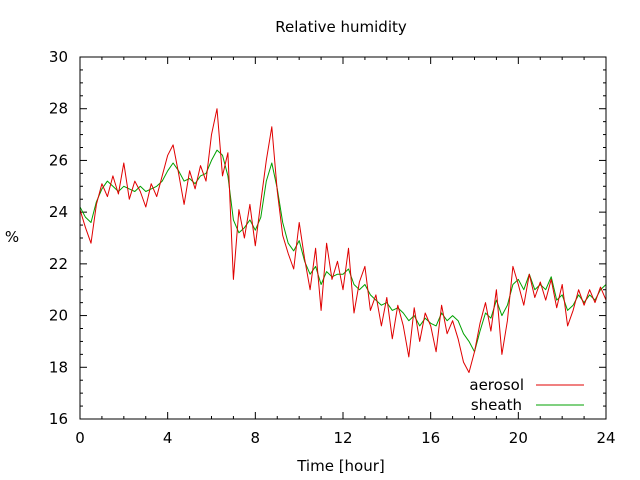 The width and height of the screenshot is (640, 480). What do you see at coordinates (340, 466) in the screenshot?
I see `x-axis-label: Time [hour]` at bounding box center [340, 466].